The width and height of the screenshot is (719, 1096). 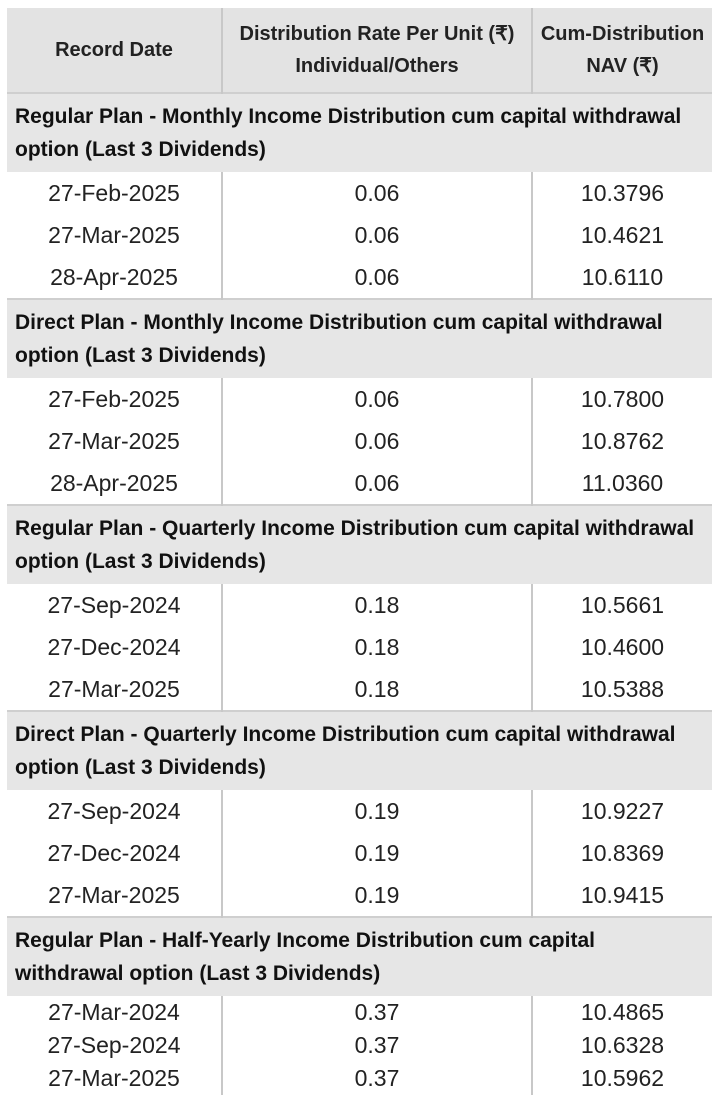 What do you see at coordinates (622, 604) in the screenshot?
I see `cum-nav: 10.5661` at bounding box center [622, 604].